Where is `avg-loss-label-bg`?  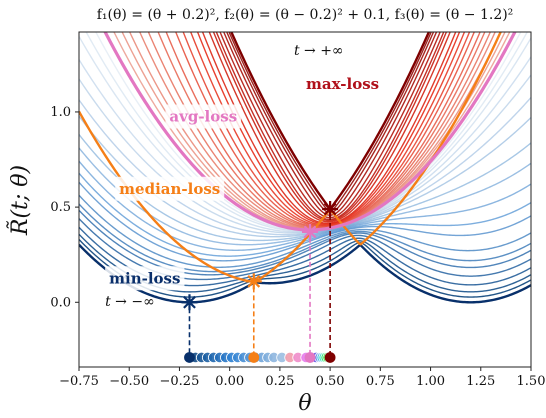
avg-loss-label-bg is located at coordinates (203, 116).